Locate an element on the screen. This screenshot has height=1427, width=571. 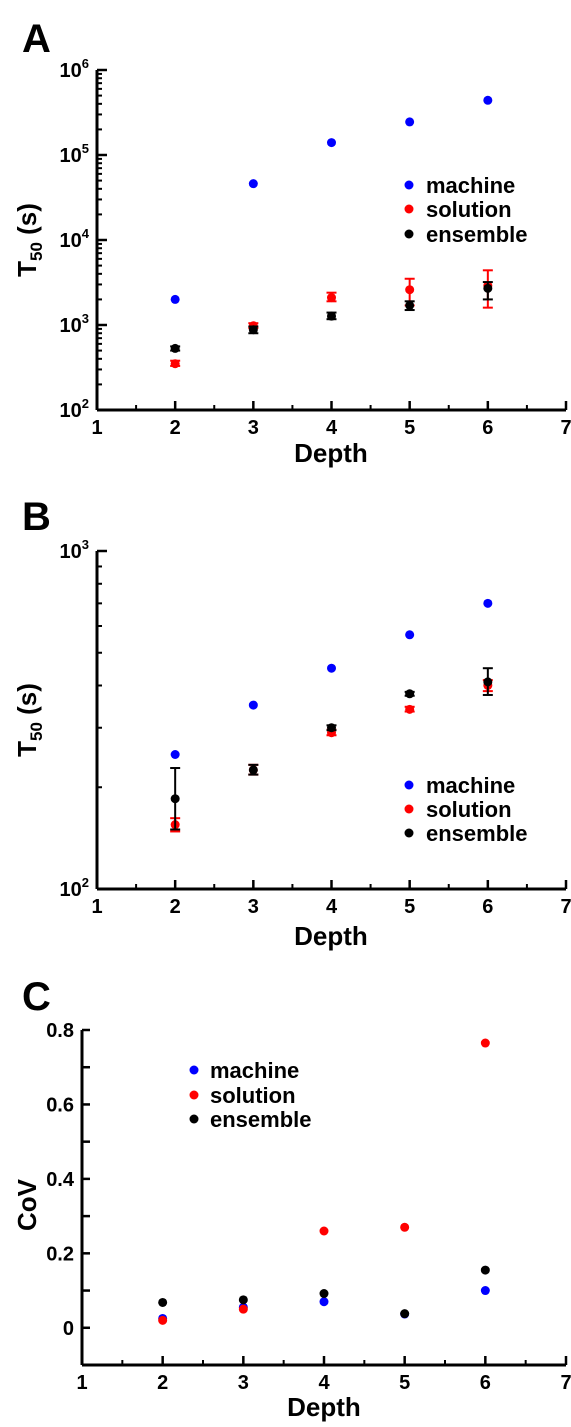
panel-b-marks is located at coordinates (331, 715).